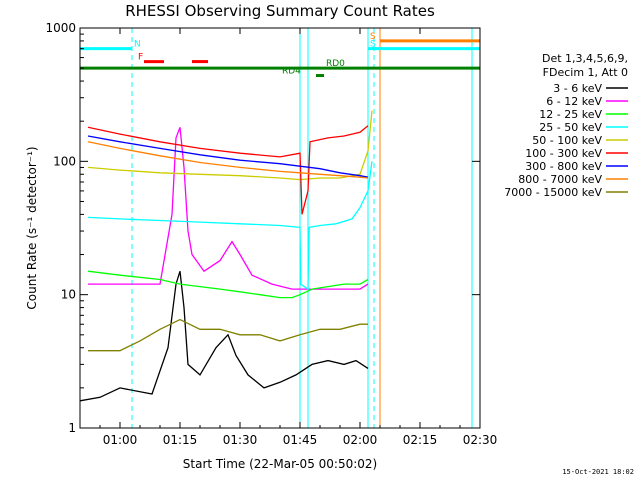  I want to click on state-label-rd0-4: RD0, so click(335, 64).